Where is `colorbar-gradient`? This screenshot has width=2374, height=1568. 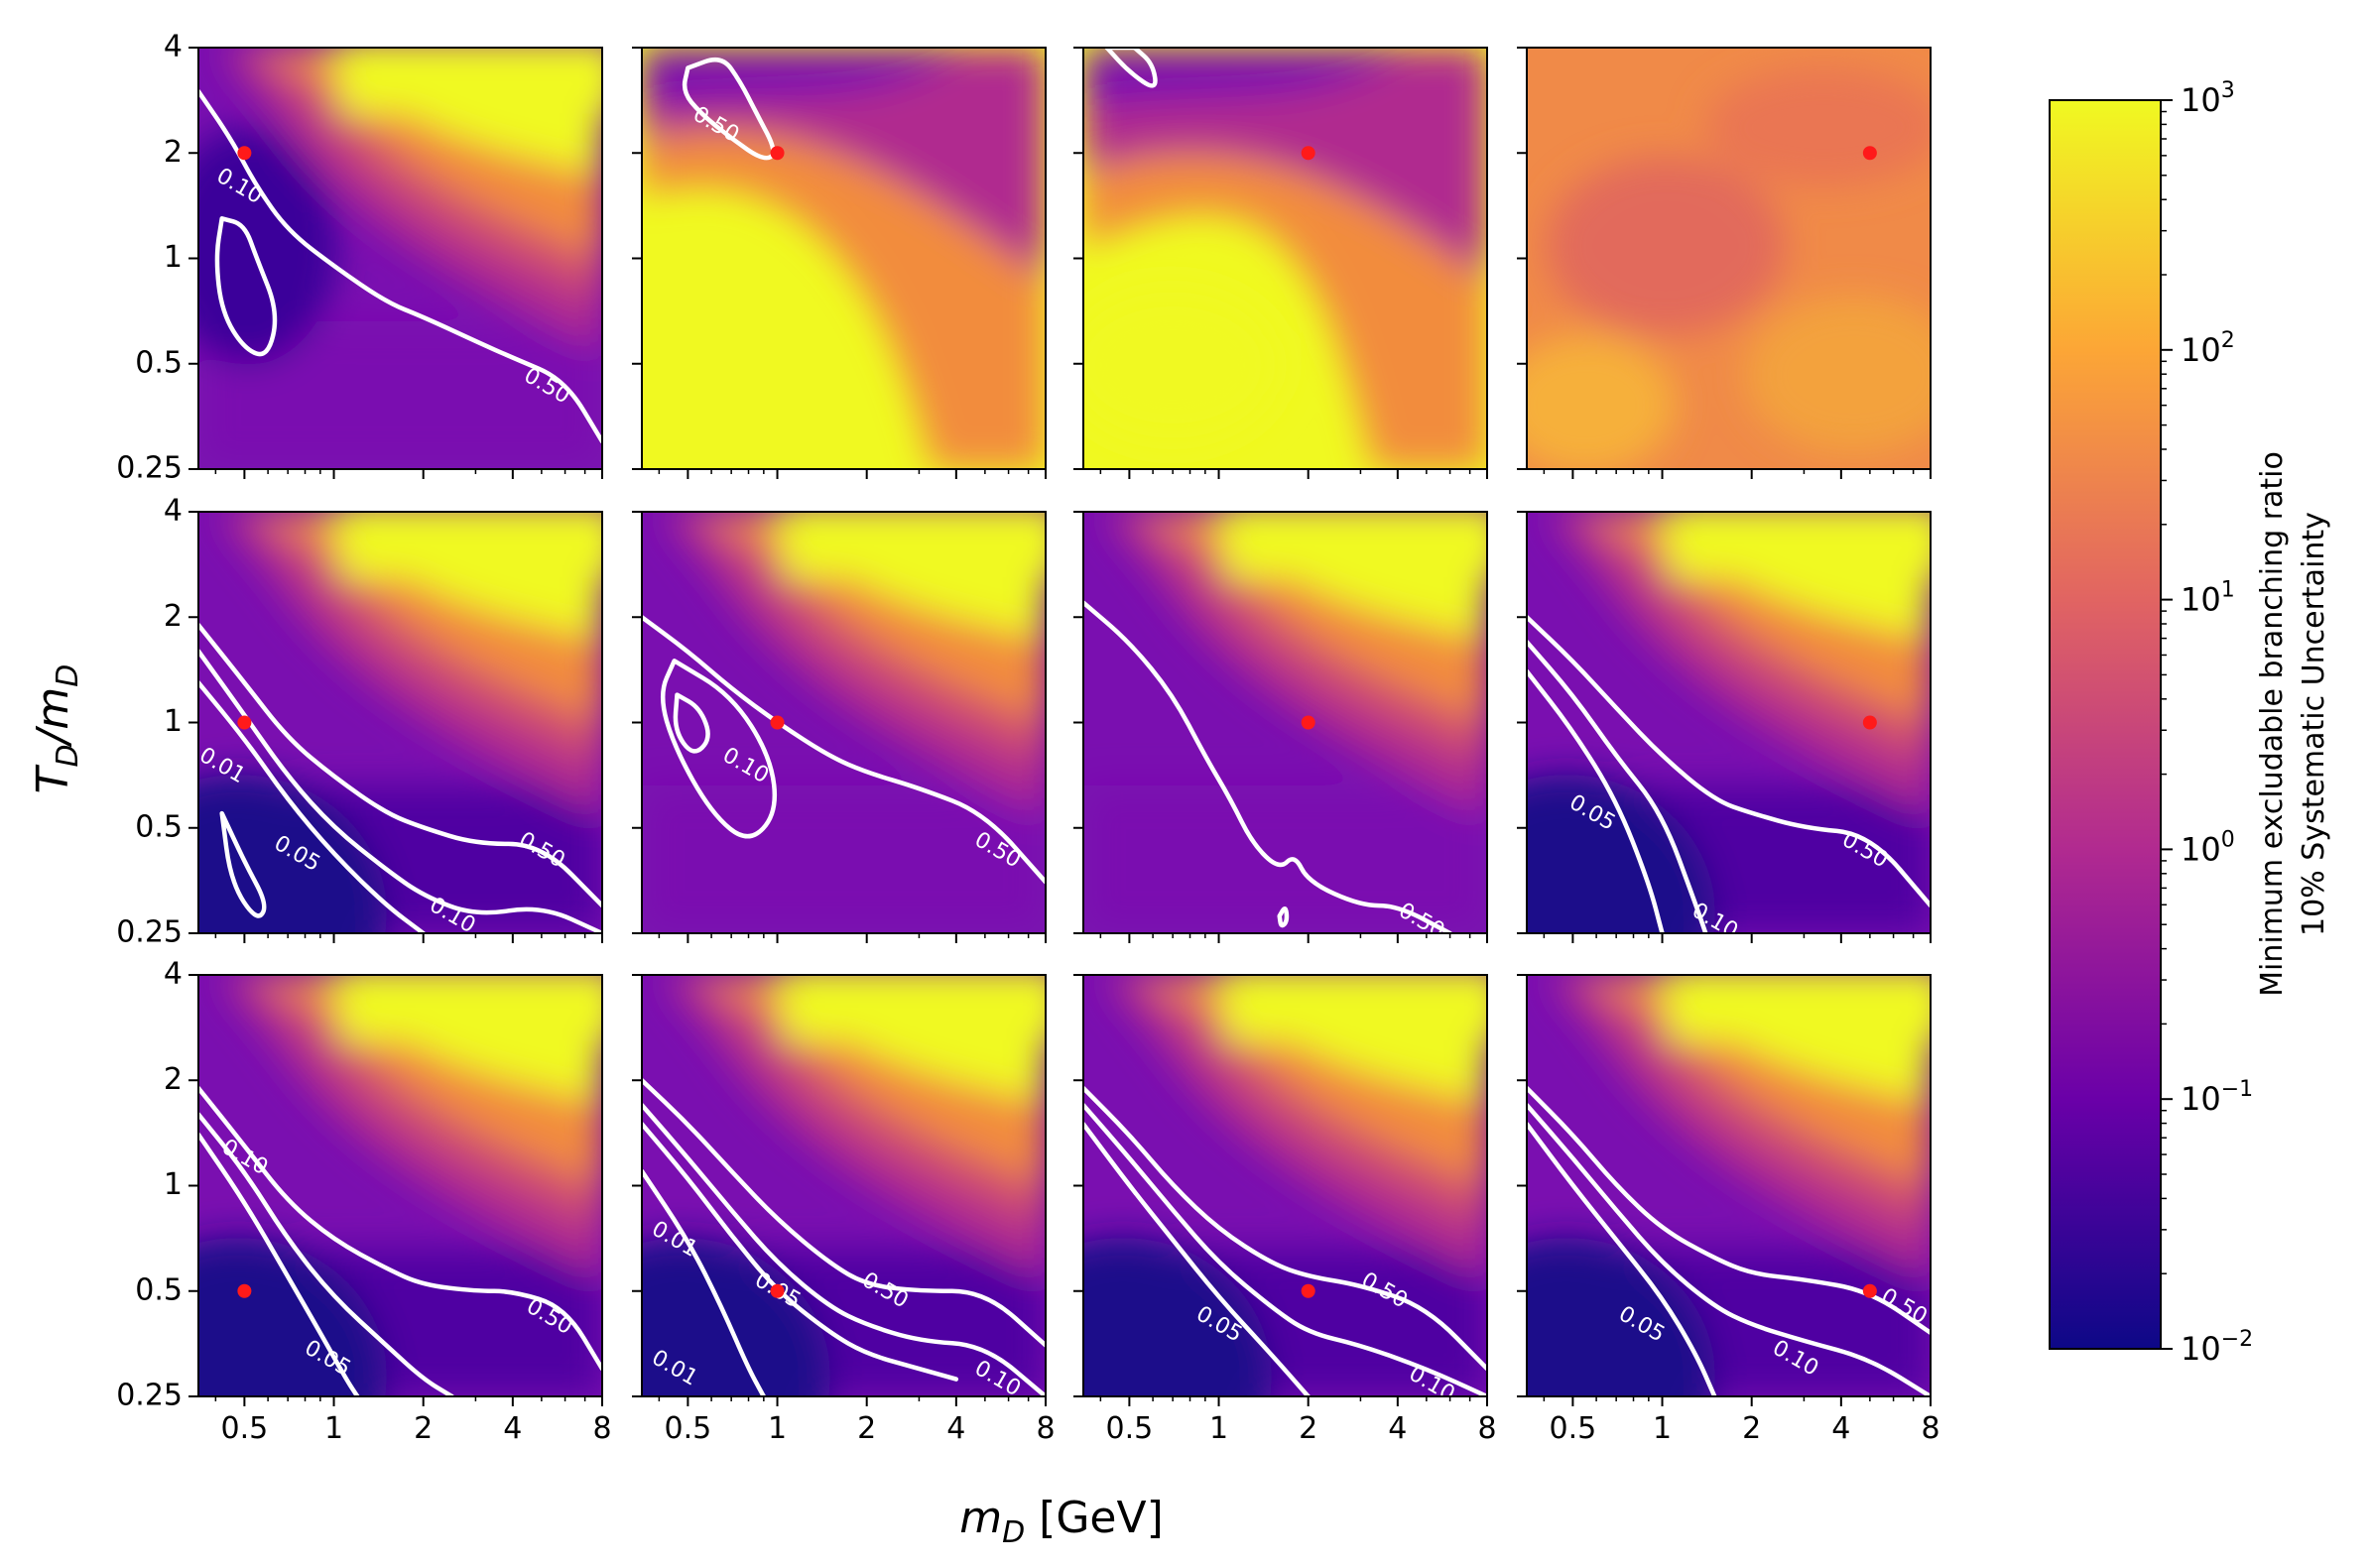
colorbar-gradient is located at coordinates (2105, 724).